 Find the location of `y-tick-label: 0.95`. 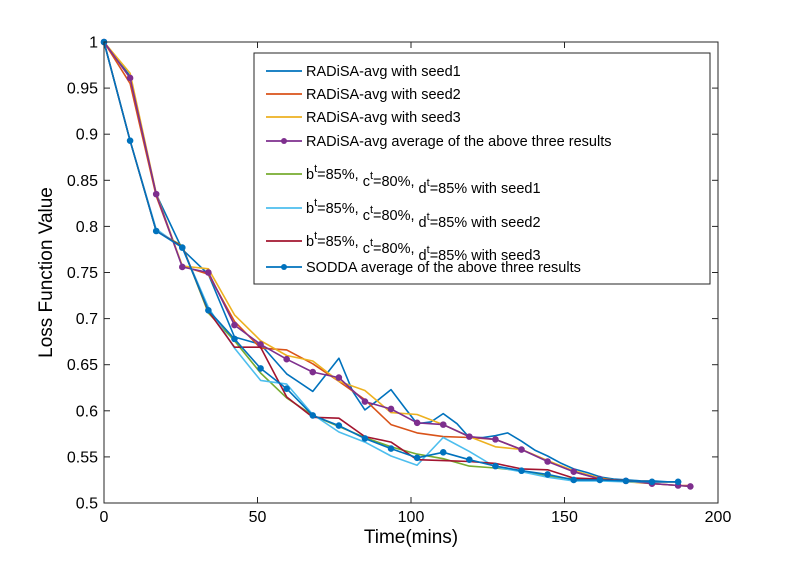

y-tick-label: 0.95 is located at coordinates (82, 89).